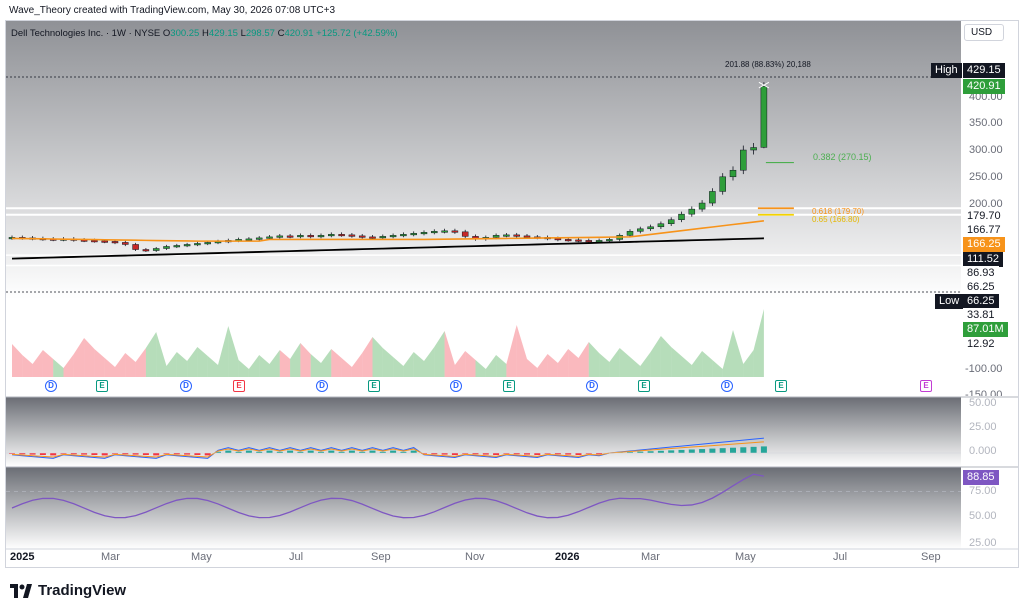 This screenshot has height=611, width=1024. Describe the element at coordinates (86, 33) in the screenshot. I see `symbol-name: Dell Technologies Inc. · 1W · NYSE` at that location.